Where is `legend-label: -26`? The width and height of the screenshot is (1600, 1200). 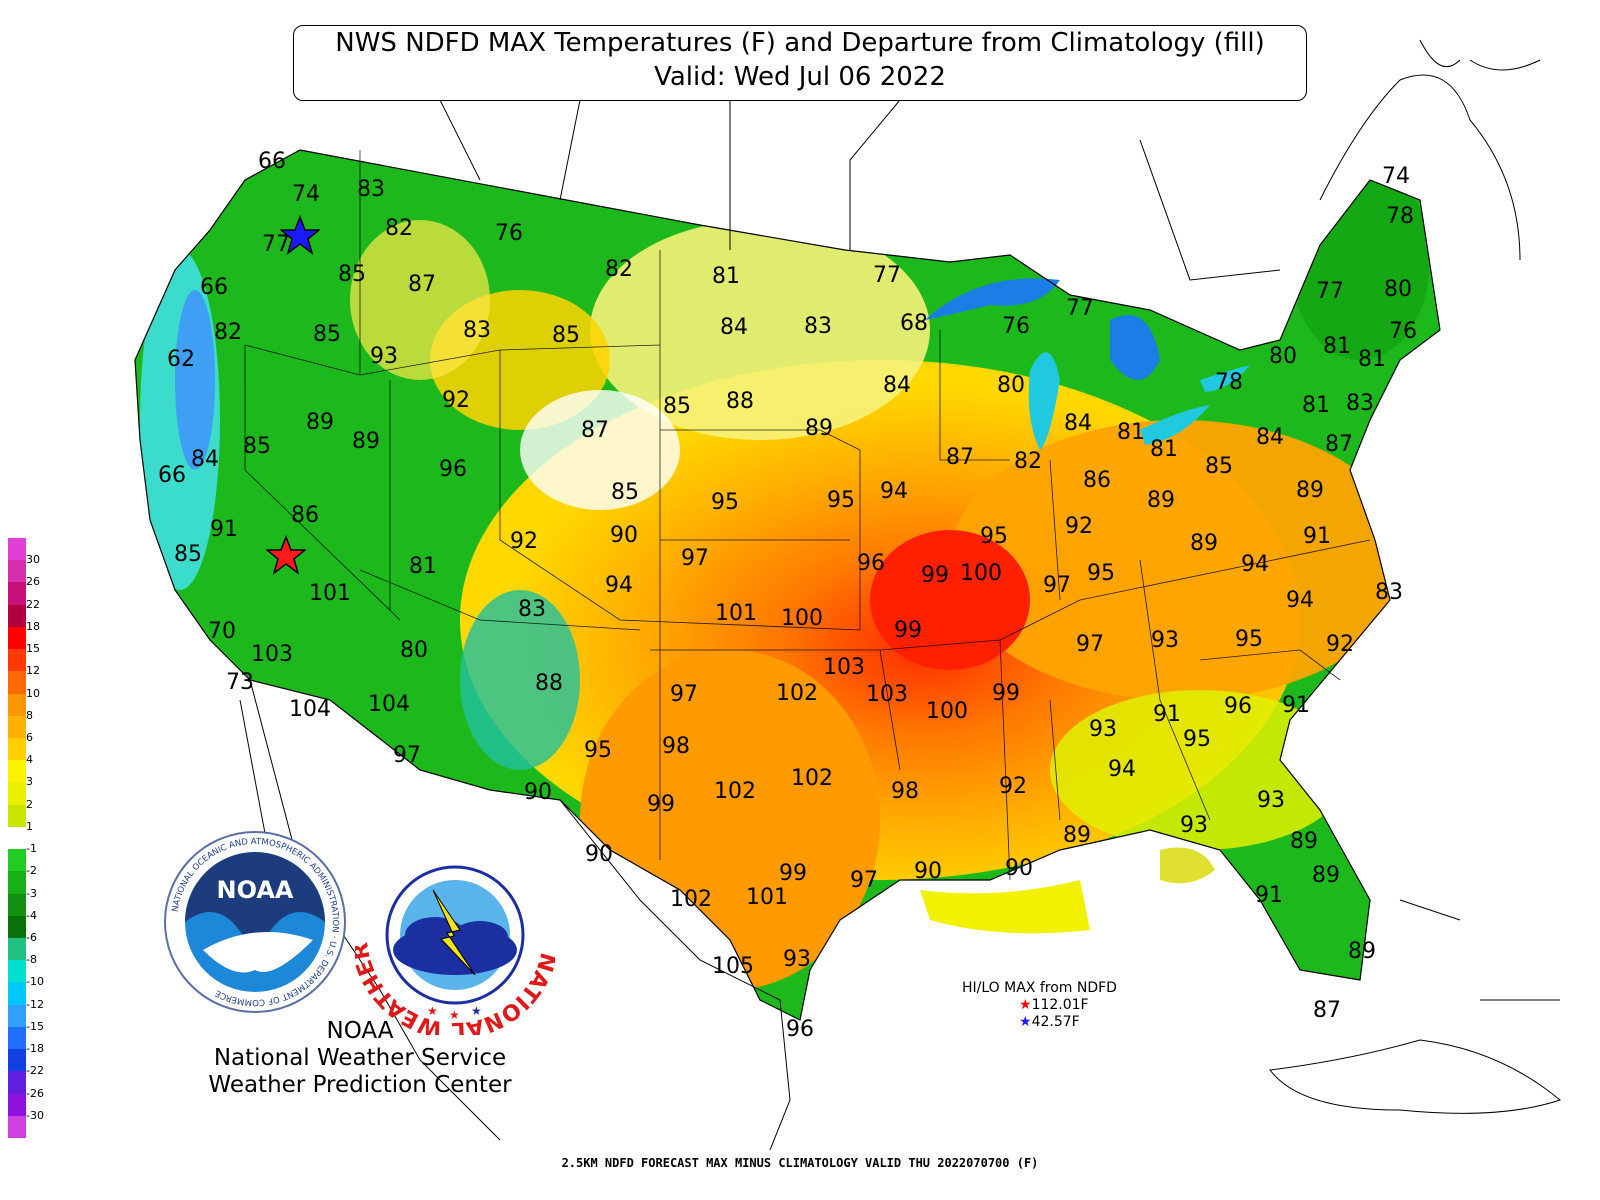
legend-label: -26 is located at coordinates (35, 1093).